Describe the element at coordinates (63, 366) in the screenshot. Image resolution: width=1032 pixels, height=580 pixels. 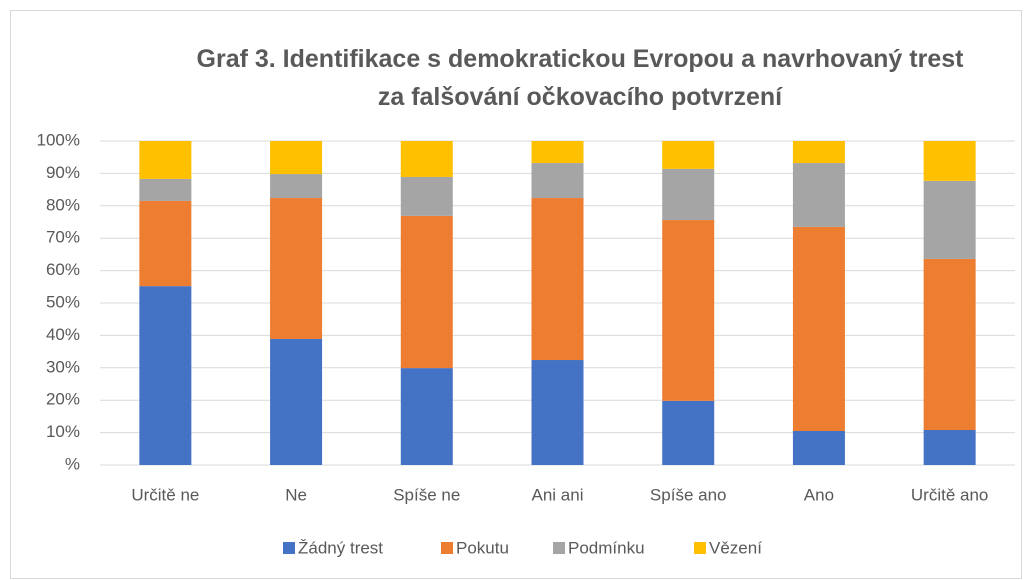
I see `y-tick-label: 30%` at that location.